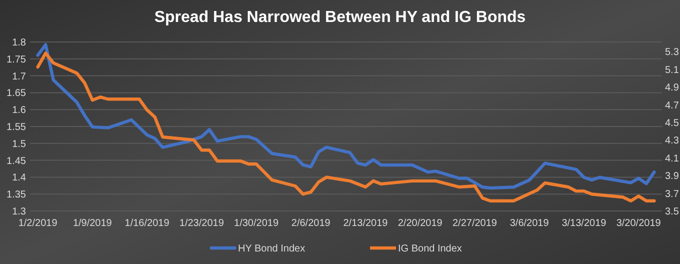 Image resolution: width=680 pixels, height=264 pixels. Describe the element at coordinates (340, 17) in the screenshot. I see `chart-title: Spread Has Narrowed Between HY and IG Bonds` at that location.